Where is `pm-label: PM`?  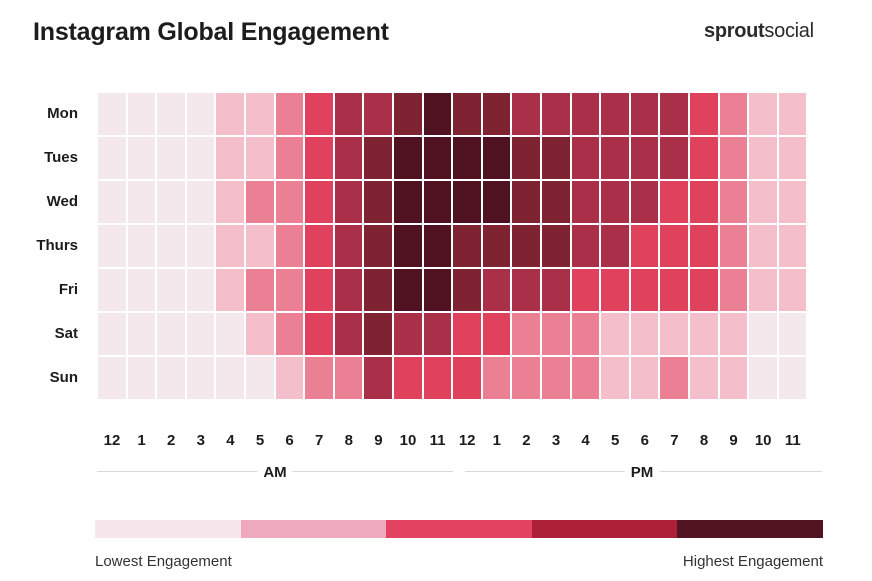 pm-label: PM is located at coordinates (642, 472).